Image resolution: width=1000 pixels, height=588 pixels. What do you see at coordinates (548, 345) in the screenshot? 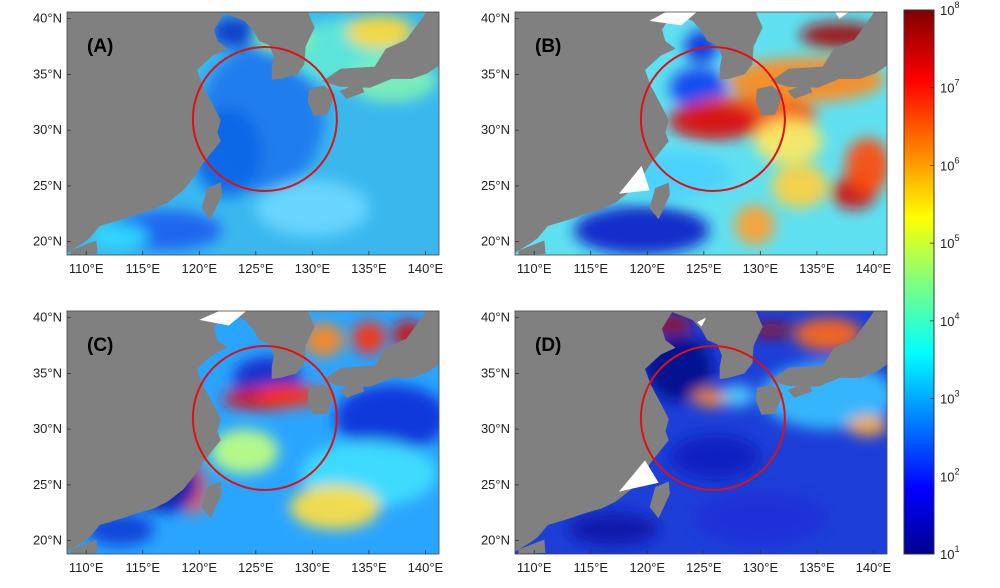
I see `panel-label: (D)` at bounding box center [548, 345].